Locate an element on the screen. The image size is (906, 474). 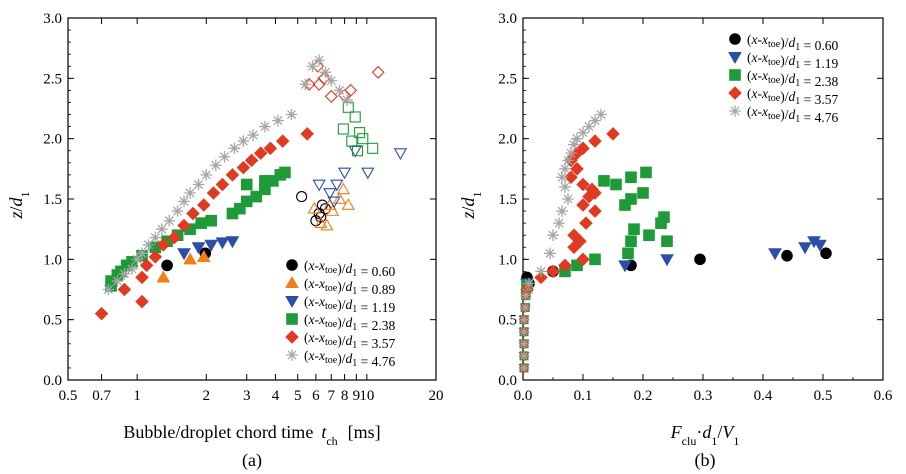
chart-a-xlabel: Bubble/droplet chord time tch [ms] is located at coordinates (251, 435).